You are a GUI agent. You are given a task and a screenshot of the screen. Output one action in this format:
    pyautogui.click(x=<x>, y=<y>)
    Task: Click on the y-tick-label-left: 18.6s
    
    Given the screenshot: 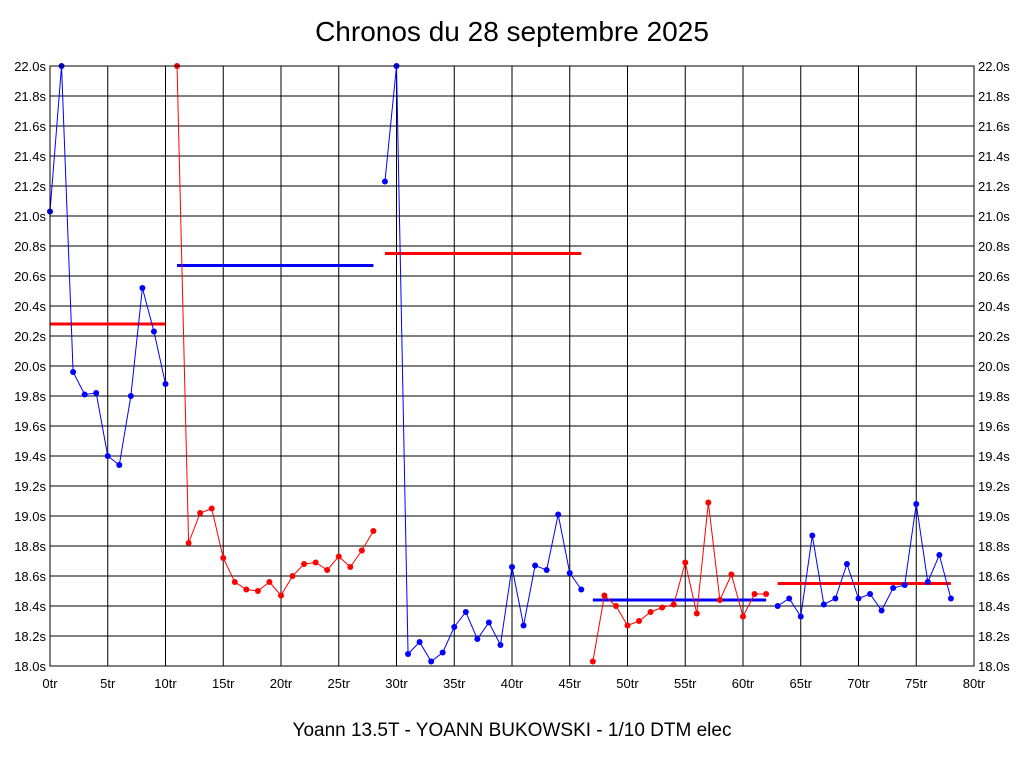 What is the action you would take?
    pyautogui.click(x=30, y=576)
    